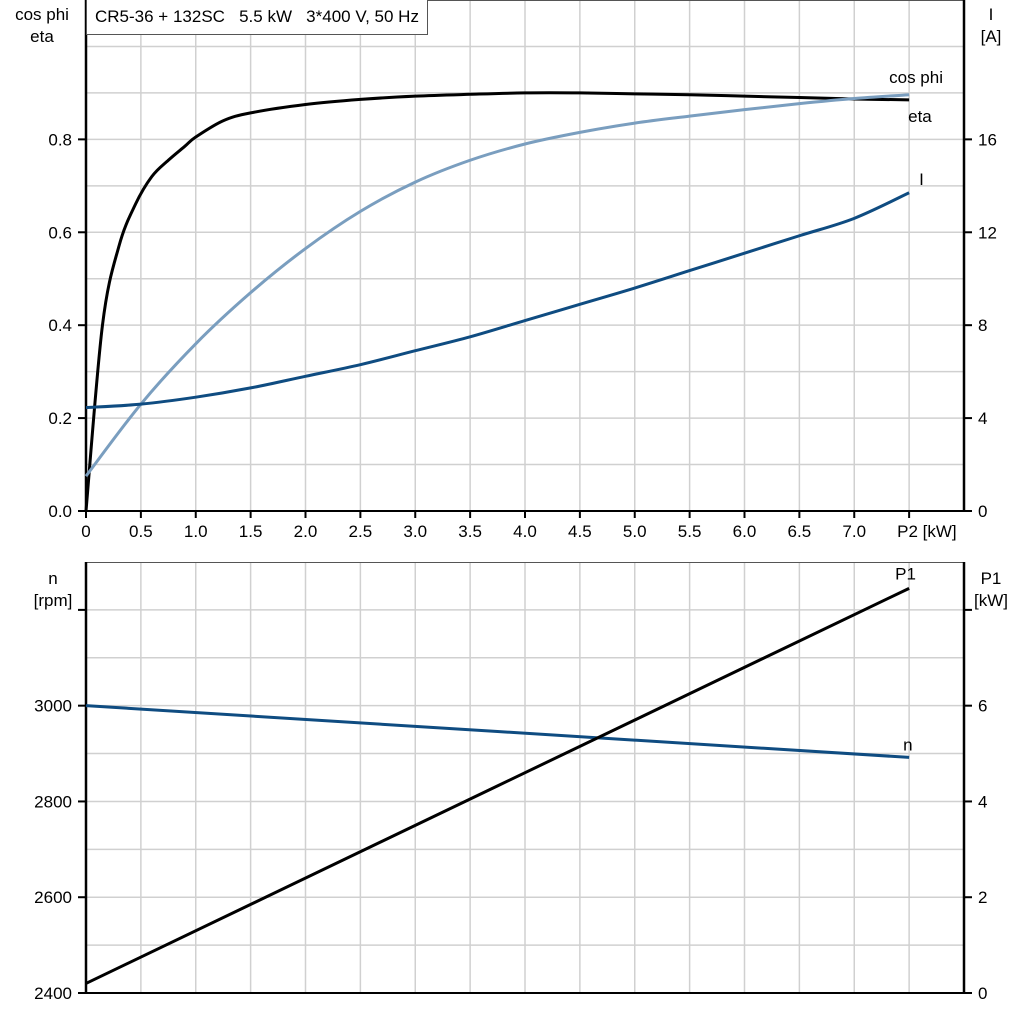 The height and width of the screenshot is (1024, 1024). Describe the element at coordinates (52, 578) in the screenshot. I see `left-axis-label: n` at that location.